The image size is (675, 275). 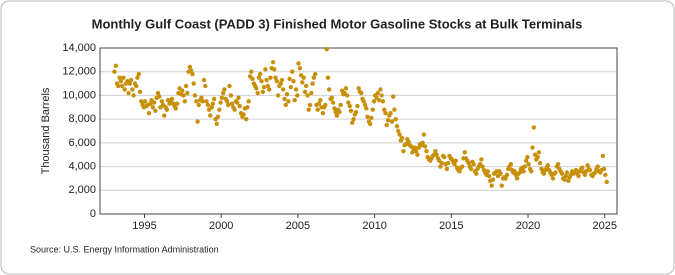 I want to click on x-tick-label: 2010, so click(x=374, y=226).